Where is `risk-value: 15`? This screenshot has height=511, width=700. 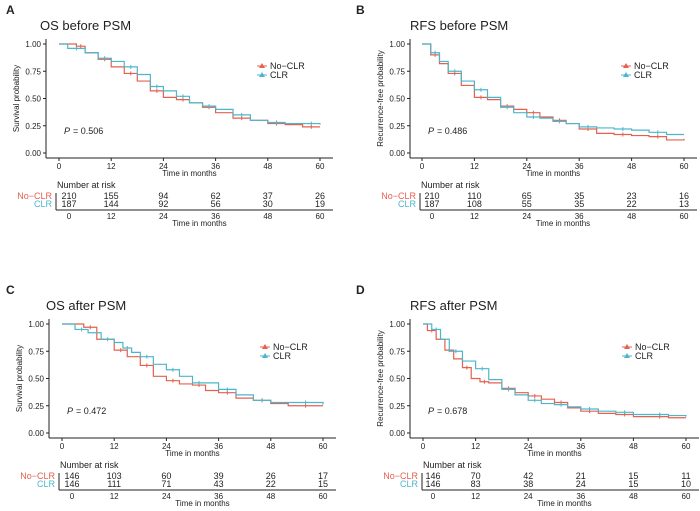 risk-value: 15 is located at coordinates (633, 484).